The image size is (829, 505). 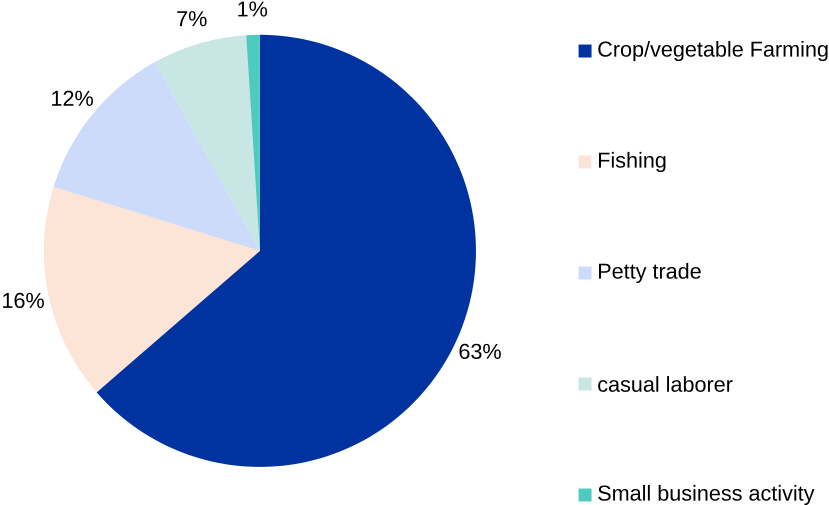 I want to click on data-label: 1%, so click(x=253, y=9).